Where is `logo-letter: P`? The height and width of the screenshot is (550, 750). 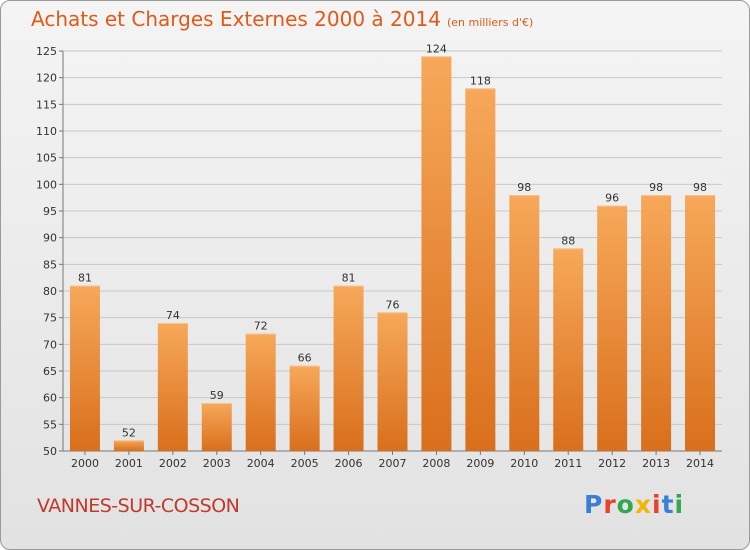 logo-letter: P is located at coordinates (594, 504).